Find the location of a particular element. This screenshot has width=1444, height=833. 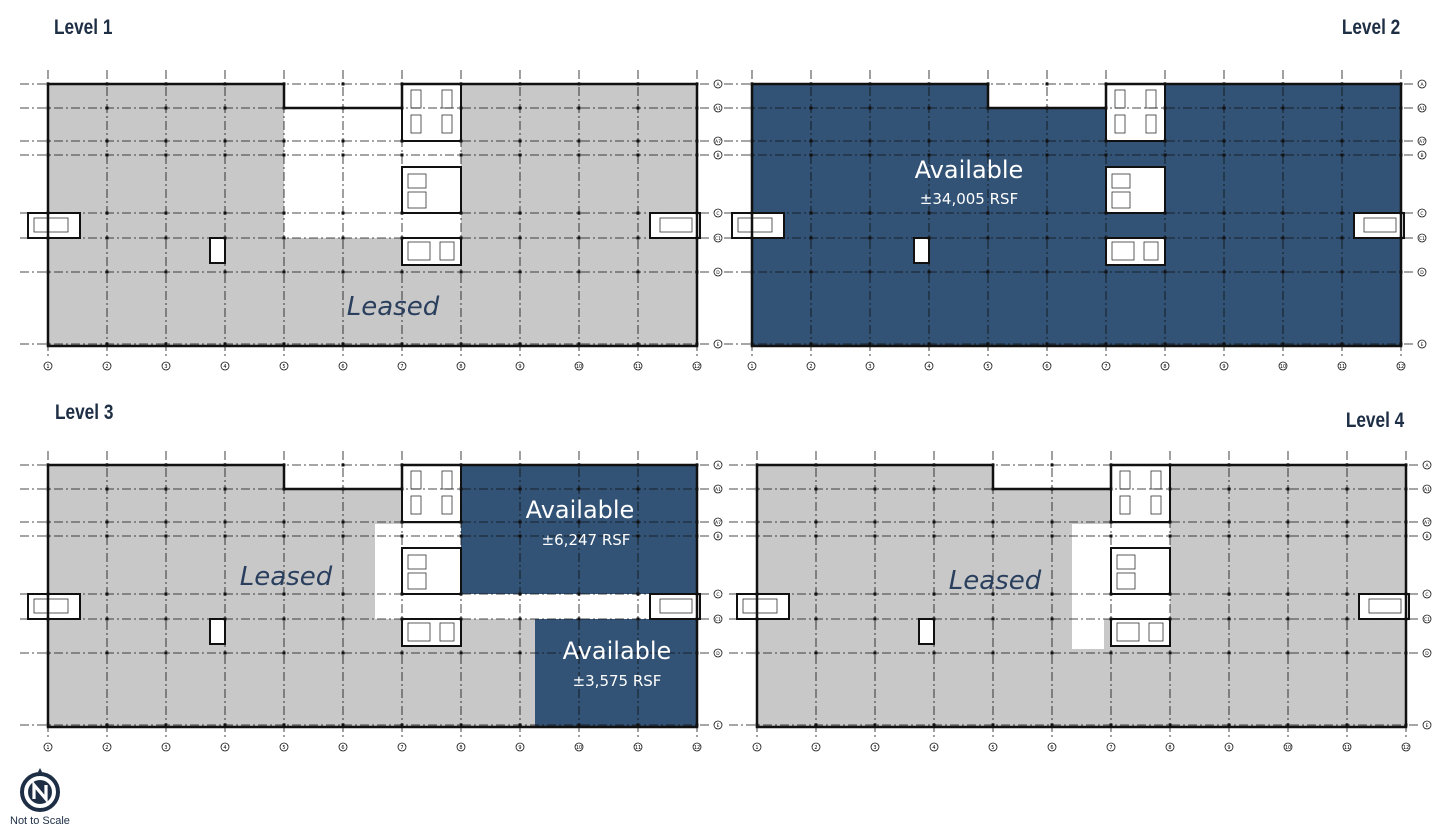

grid-column-label: 5 is located at coordinates (283, 367).